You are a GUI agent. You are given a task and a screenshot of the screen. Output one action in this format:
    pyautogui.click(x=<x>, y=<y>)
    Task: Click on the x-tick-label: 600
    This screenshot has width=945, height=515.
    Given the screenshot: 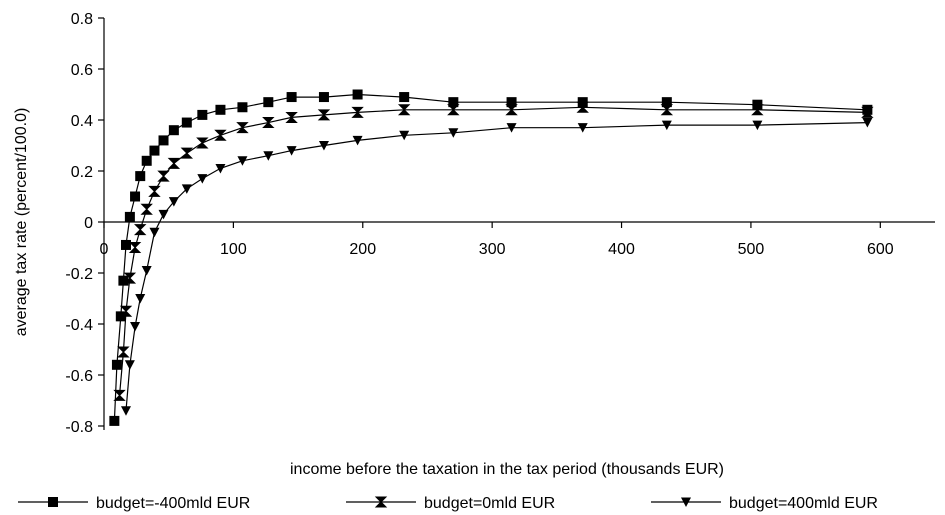 What is the action you would take?
    pyautogui.click(x=880, y=249)
    